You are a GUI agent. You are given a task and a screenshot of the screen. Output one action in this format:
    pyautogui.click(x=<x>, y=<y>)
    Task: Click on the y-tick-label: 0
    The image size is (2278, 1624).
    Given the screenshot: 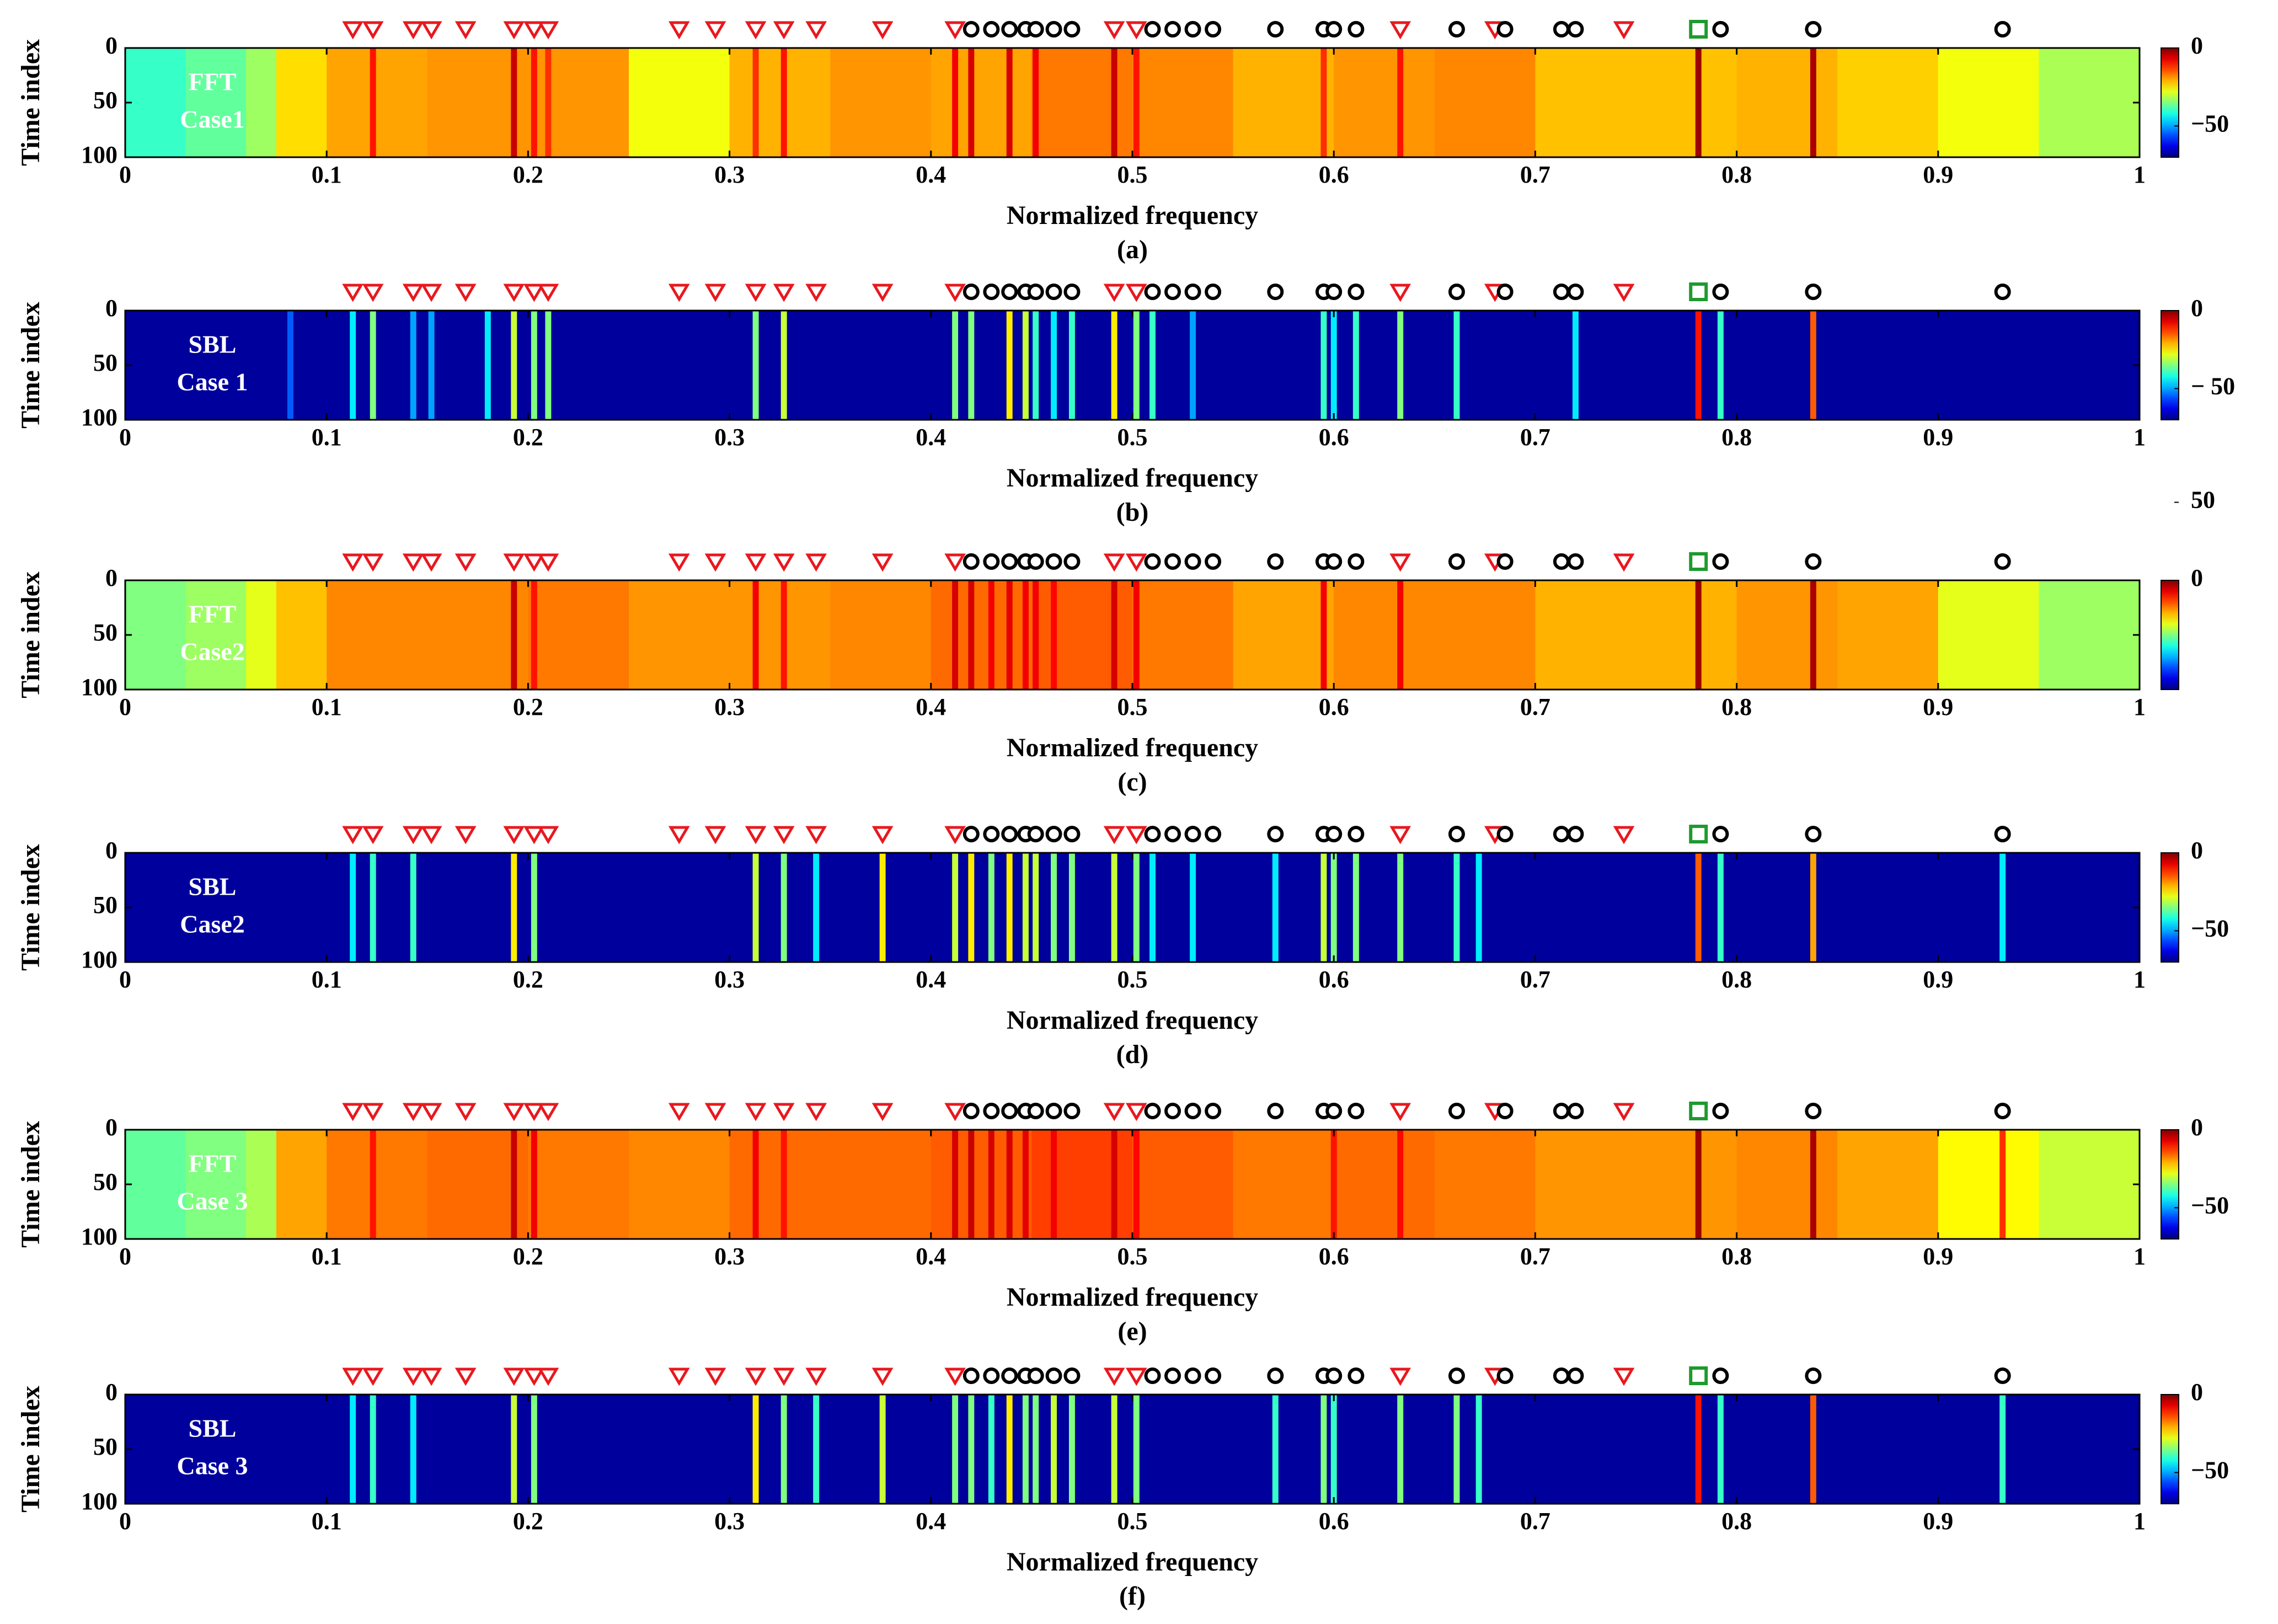 What is the action you would take?
    pyautogui.click(x=111, y=850)
    